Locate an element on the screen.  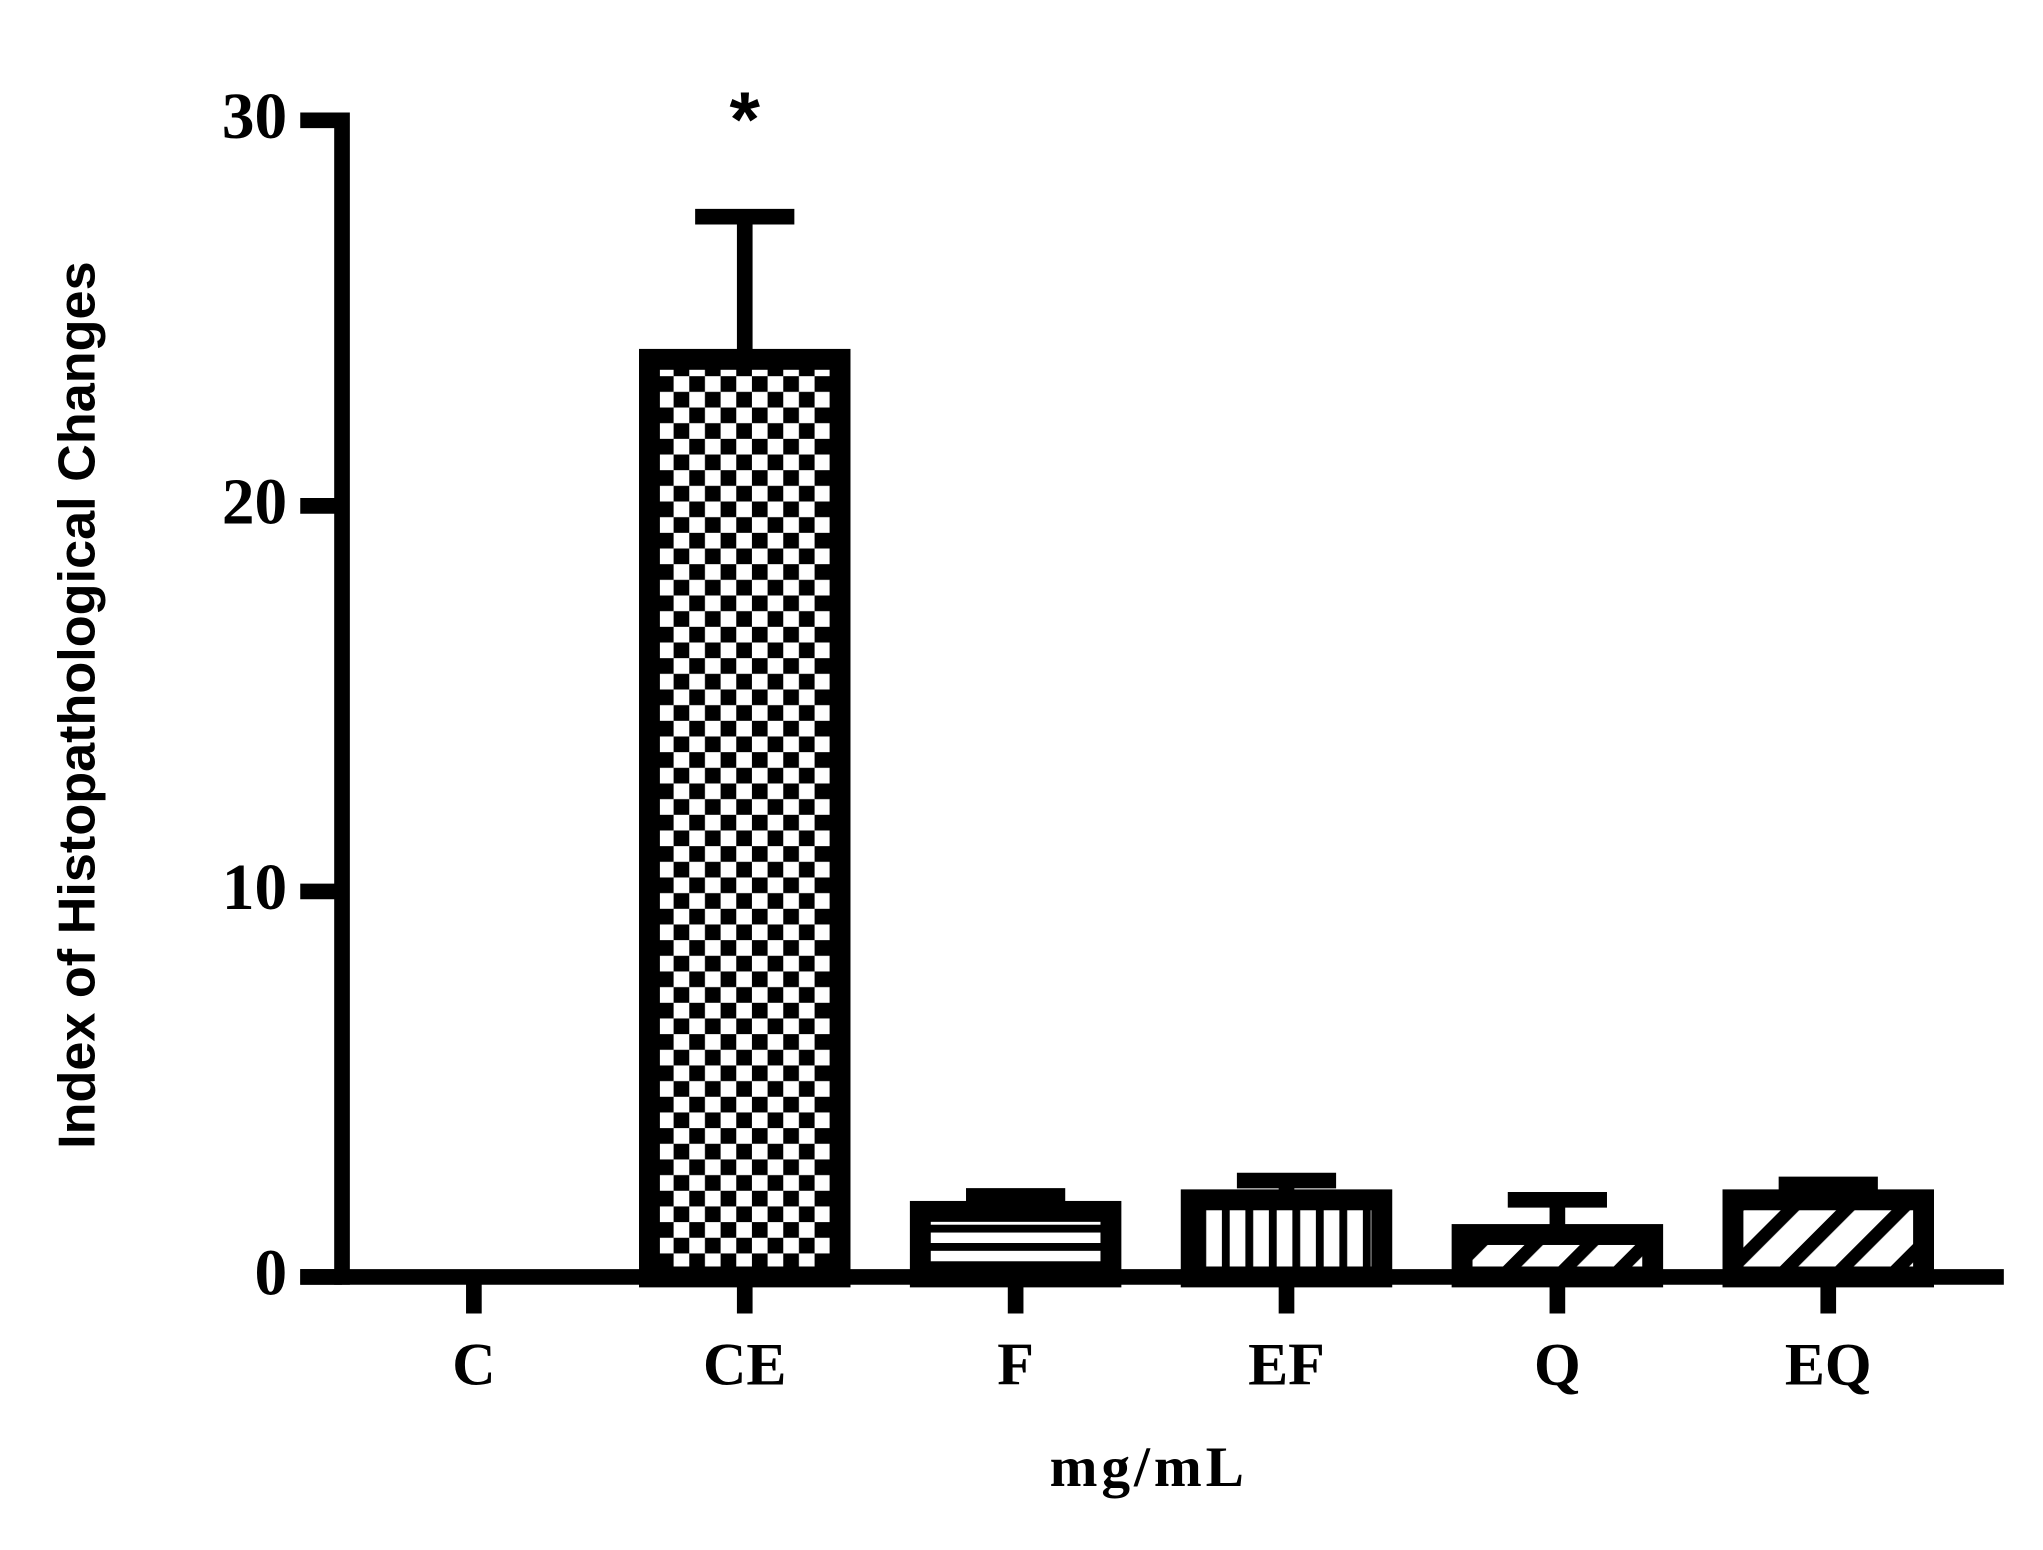
x-tick-label: Q is located at coordinates (1557, 1364).